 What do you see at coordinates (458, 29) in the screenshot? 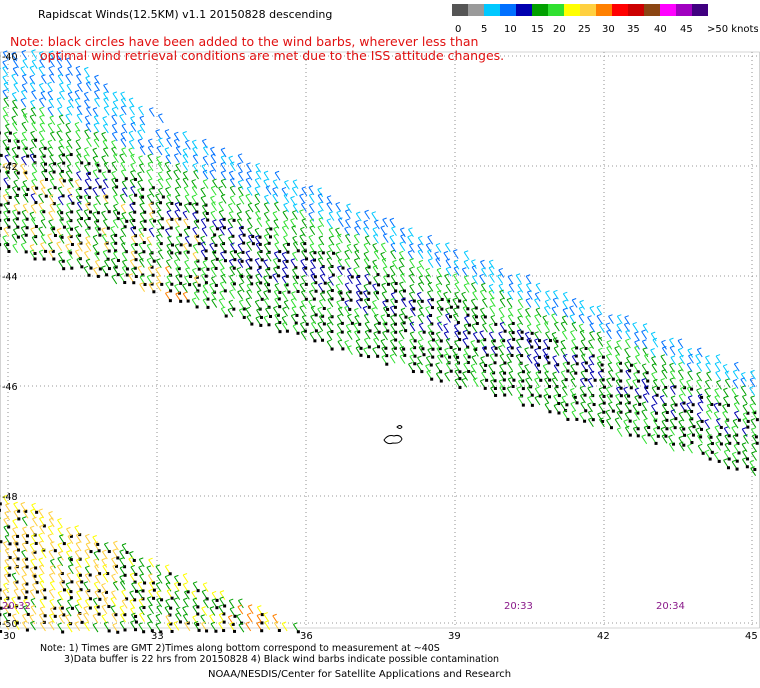
I see `scale-label: 0` at bounding box center [458, 29].